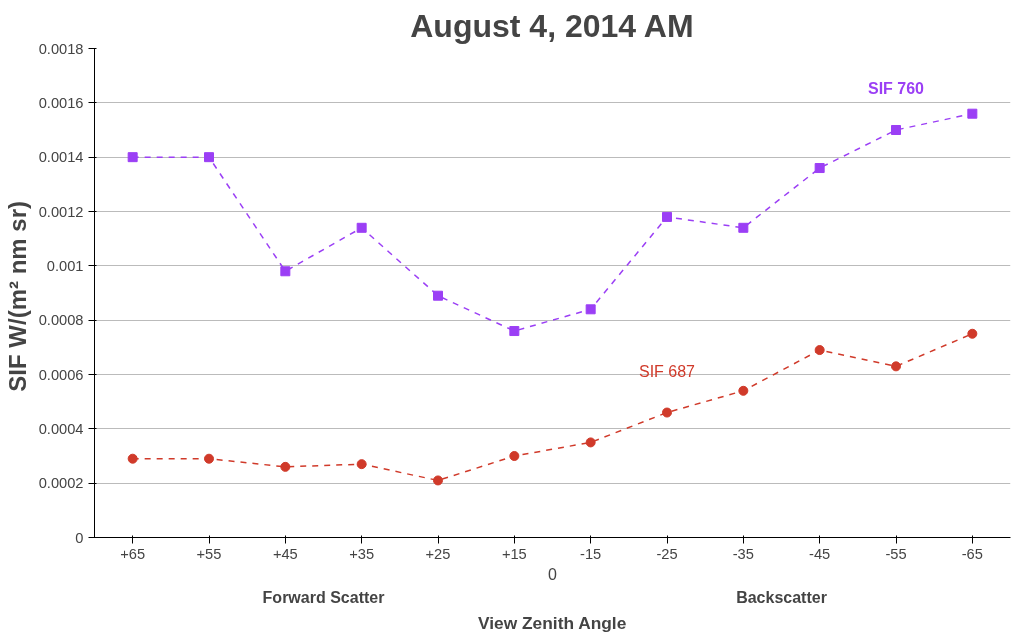  I want to click on x-tick-label: +15, so click(514, 553).